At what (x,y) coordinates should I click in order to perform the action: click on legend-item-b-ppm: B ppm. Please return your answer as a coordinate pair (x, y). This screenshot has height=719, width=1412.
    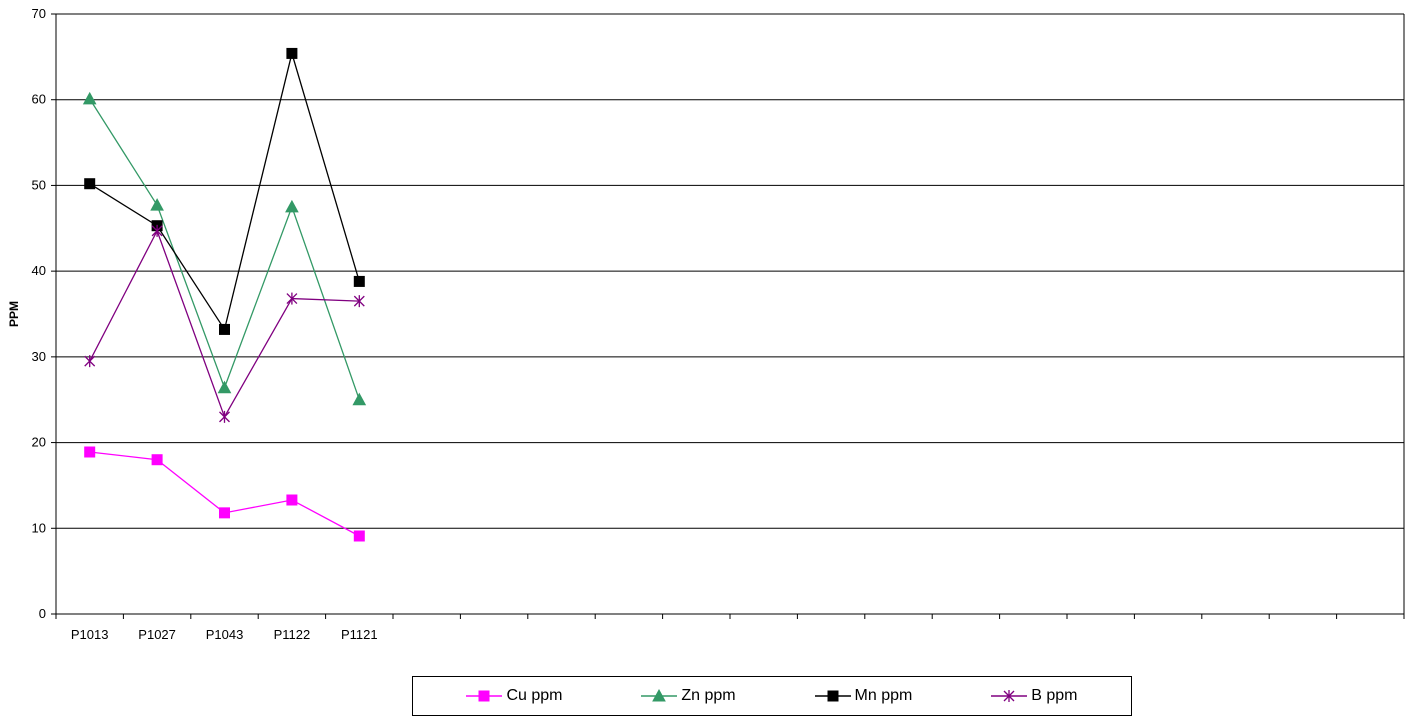
    Looking at the image, I should click on (1034, 696).